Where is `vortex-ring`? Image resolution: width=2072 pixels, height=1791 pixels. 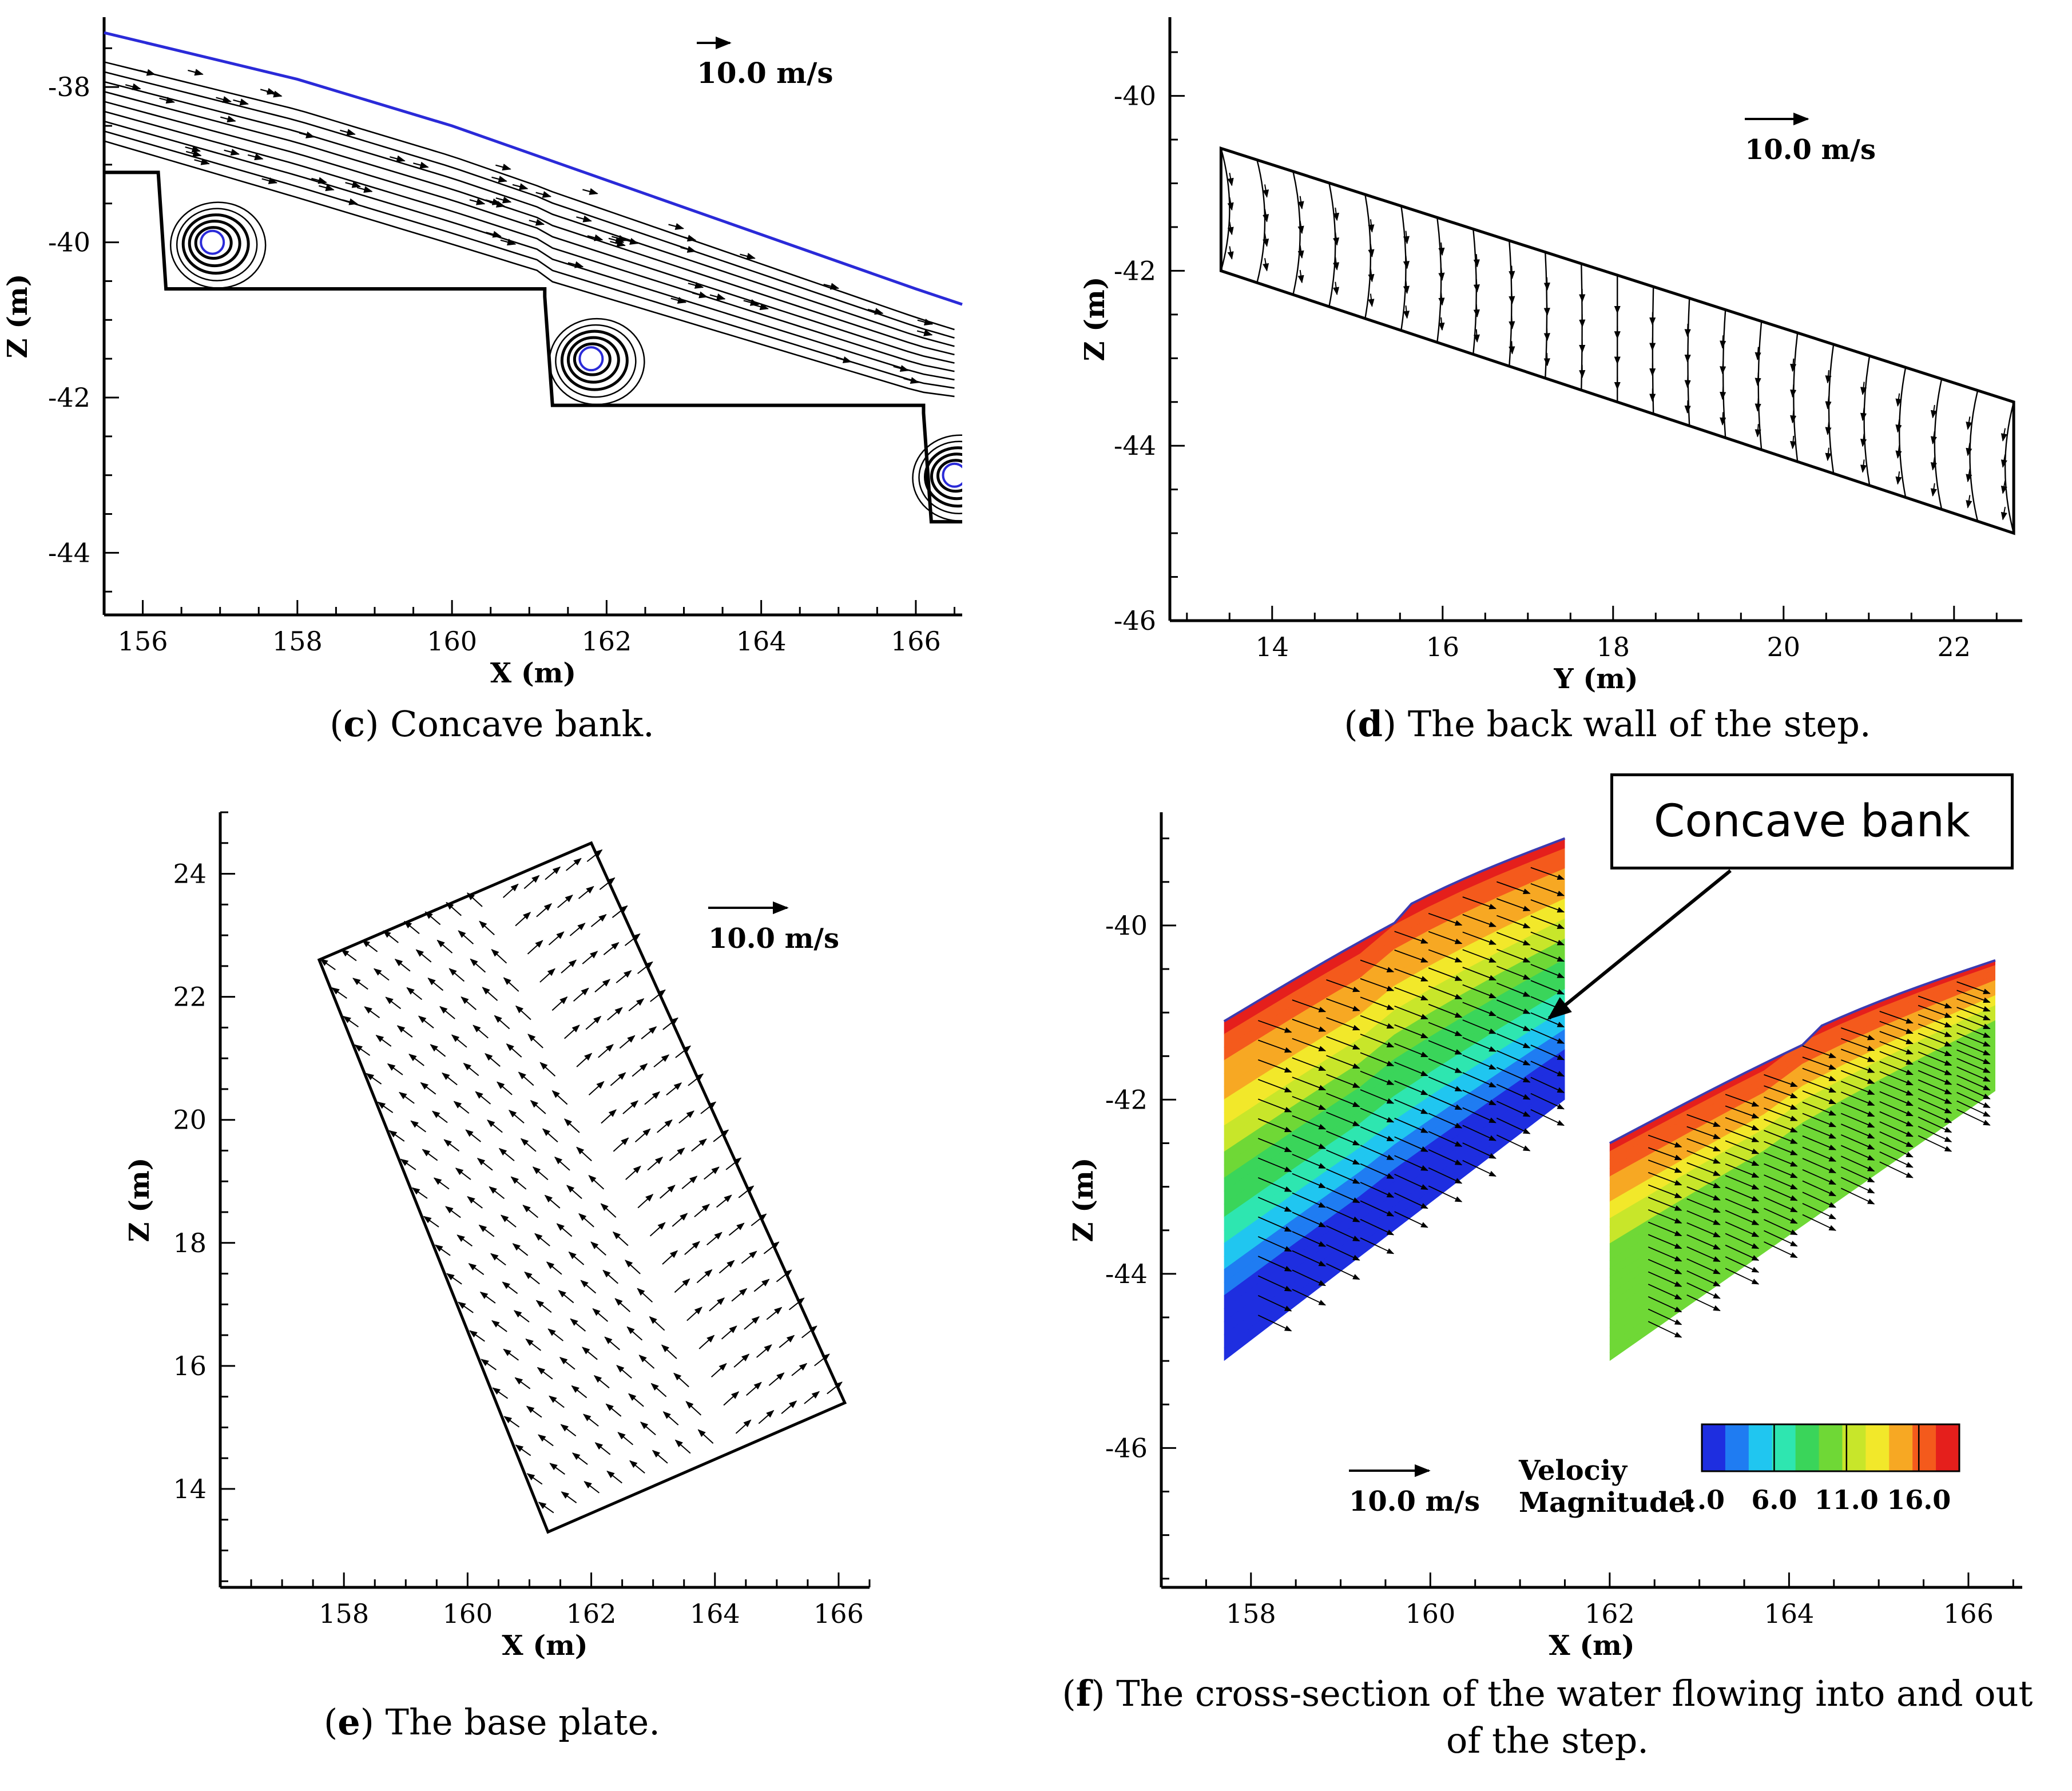 vortex-ring is located at coordinates (949, 476).